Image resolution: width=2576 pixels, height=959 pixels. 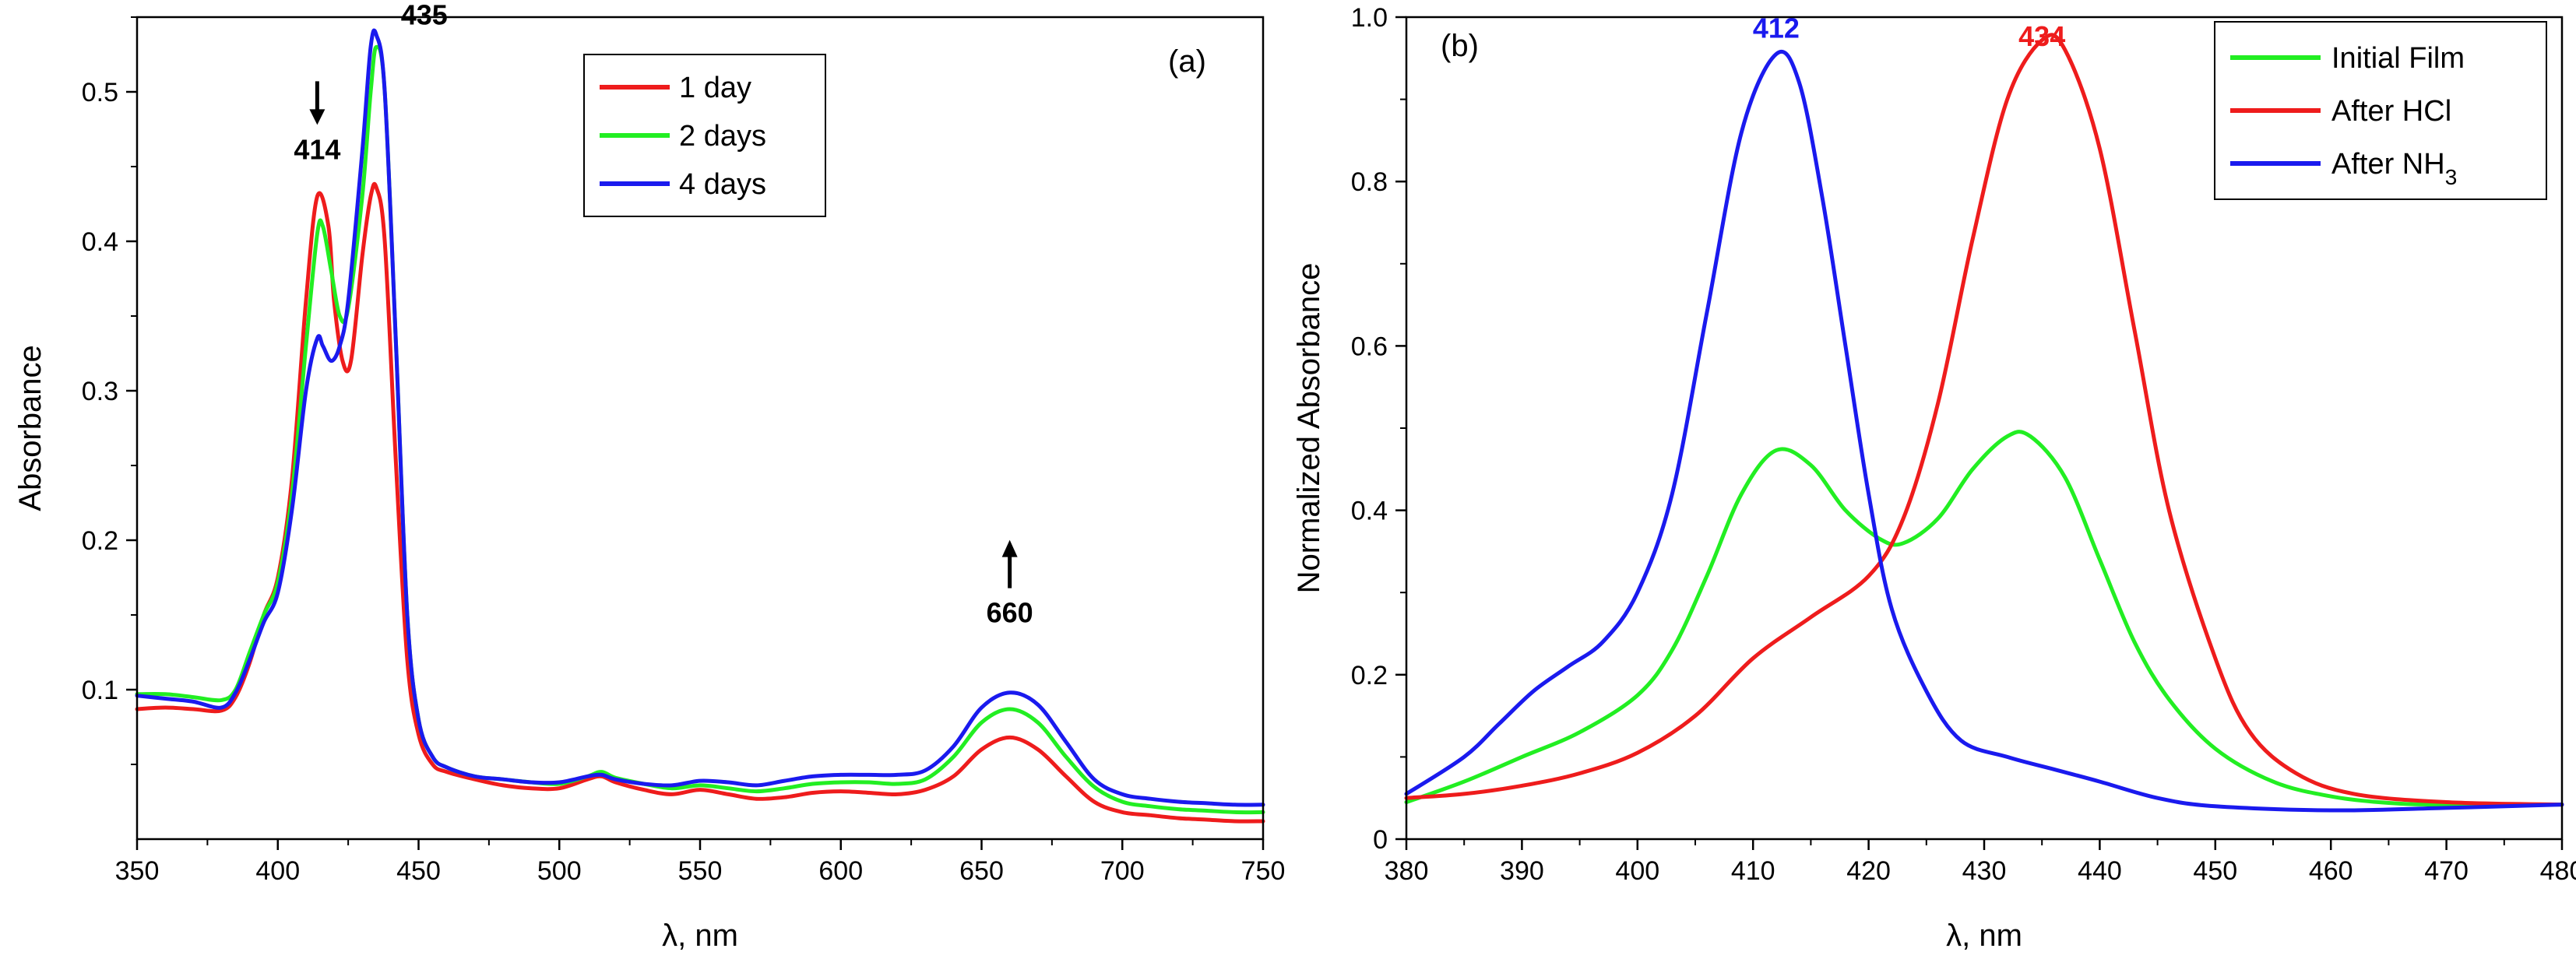 I want to click on arrow-down-icon, so click(x=317, y=117).